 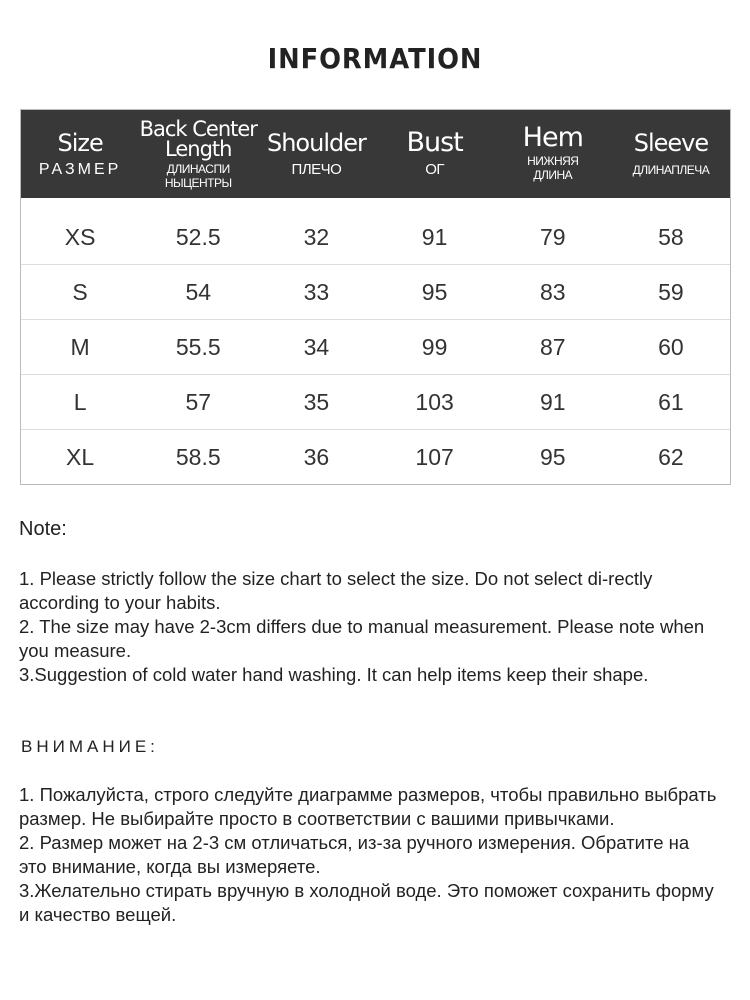 What do you see at coordinates (671, 346) in the screenshot?
I see `table-cell: 60` at bounding box center [671, 346].